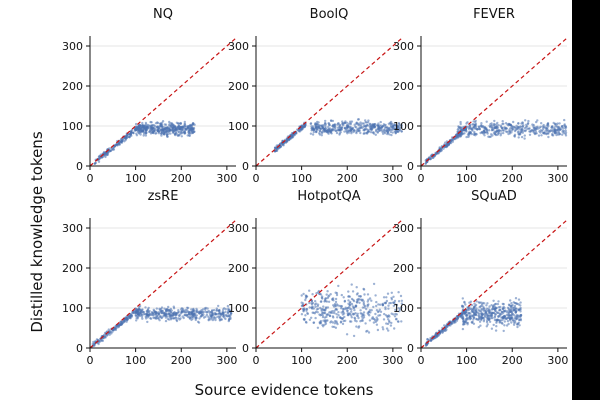  What do you see at coordinates (315, 278) in the screenshot?
I see `panel-hotpotqa: 0 100 200 300 0 100 200 300 HotpotQA` at bounding box center [315, 278].